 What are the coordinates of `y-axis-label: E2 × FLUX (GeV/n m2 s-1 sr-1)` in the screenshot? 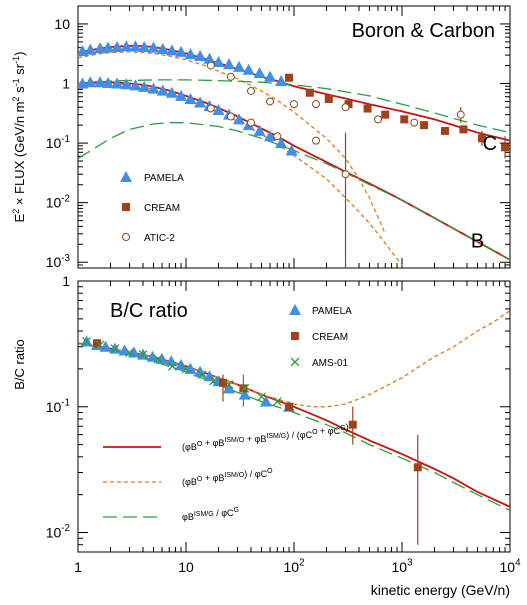 It's located at (19, 137).